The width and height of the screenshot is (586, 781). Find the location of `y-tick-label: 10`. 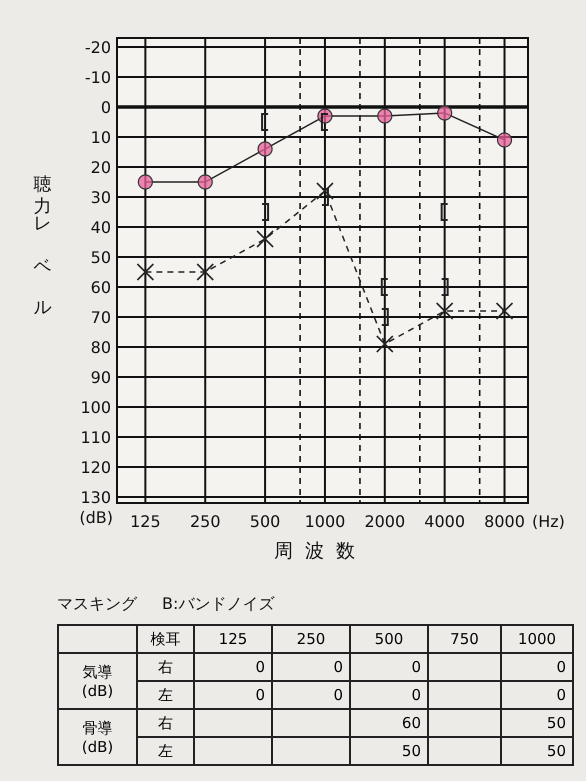

y-tick-label: 10 is located at coordinates (100, 137).